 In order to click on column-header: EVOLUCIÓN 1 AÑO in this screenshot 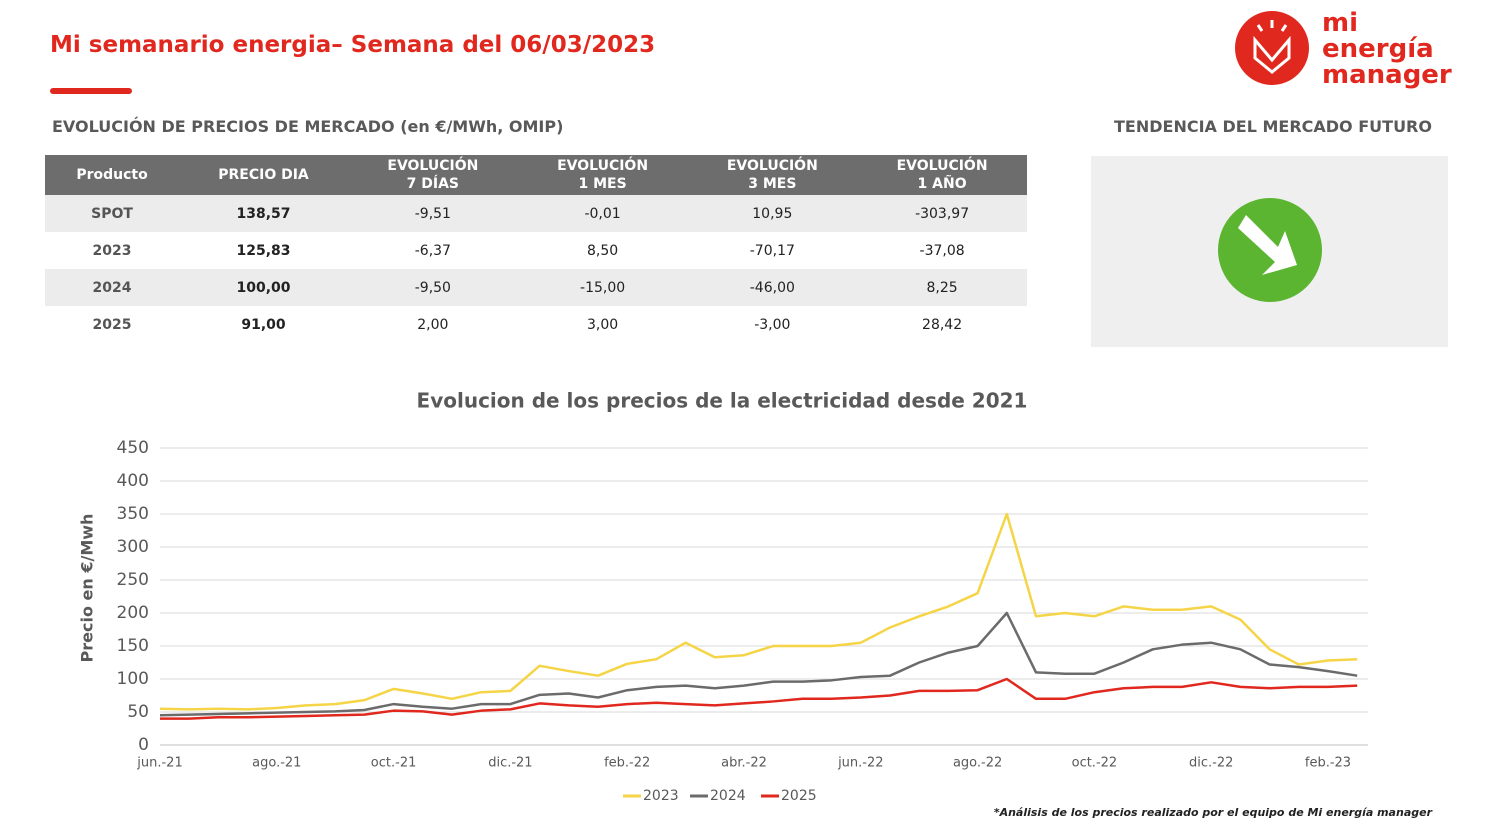, I will do `click(942, 175)`.